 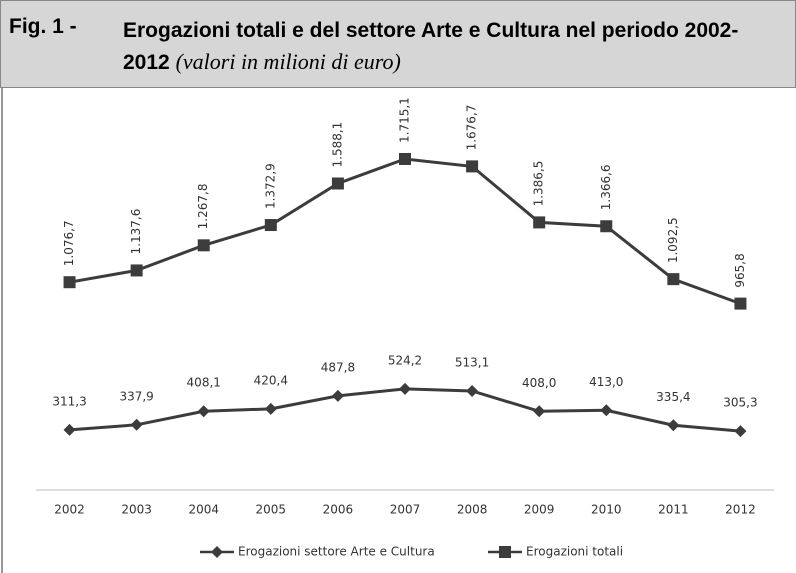 I want to click on data-label: 1.137,6, so click(x=136, y=232).